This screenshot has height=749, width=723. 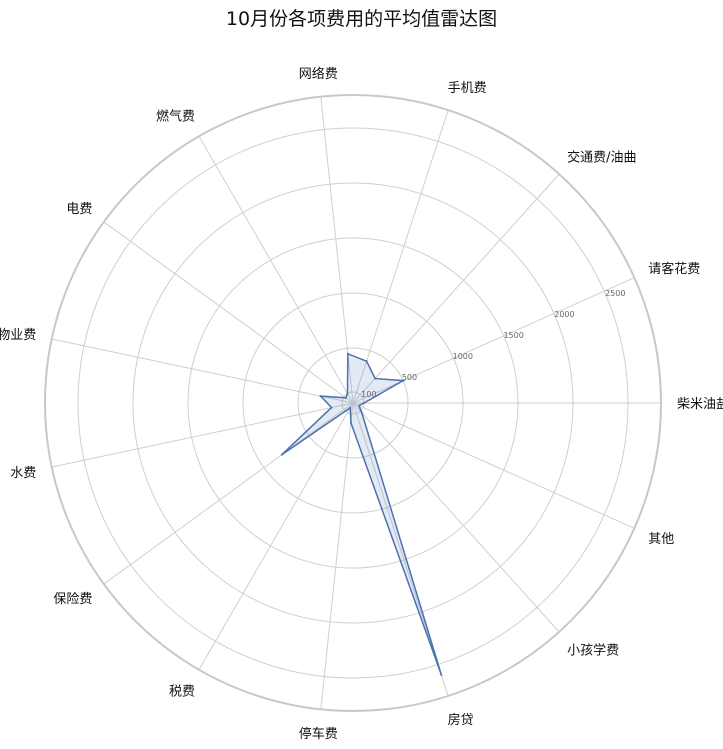 I want to click on radial-tick-label: 2500, so click(x=615, y=293).